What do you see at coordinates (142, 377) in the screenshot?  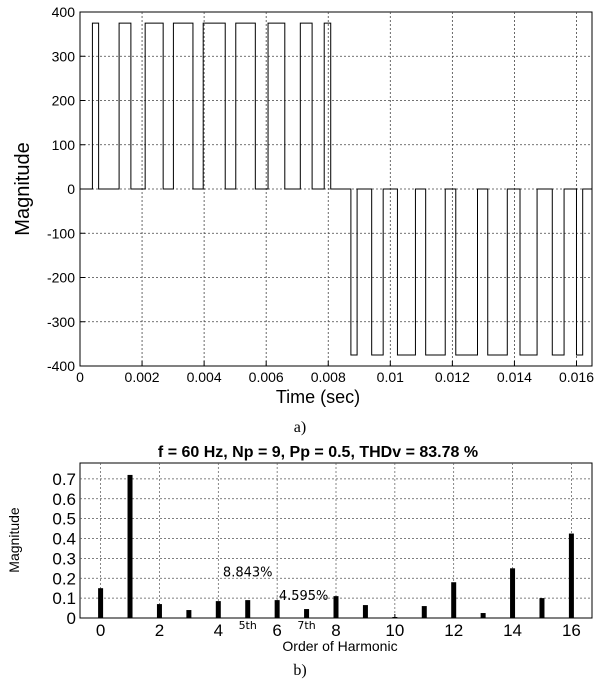 I see `x-tick-label: 0.002` at bounding box center [142, 377].